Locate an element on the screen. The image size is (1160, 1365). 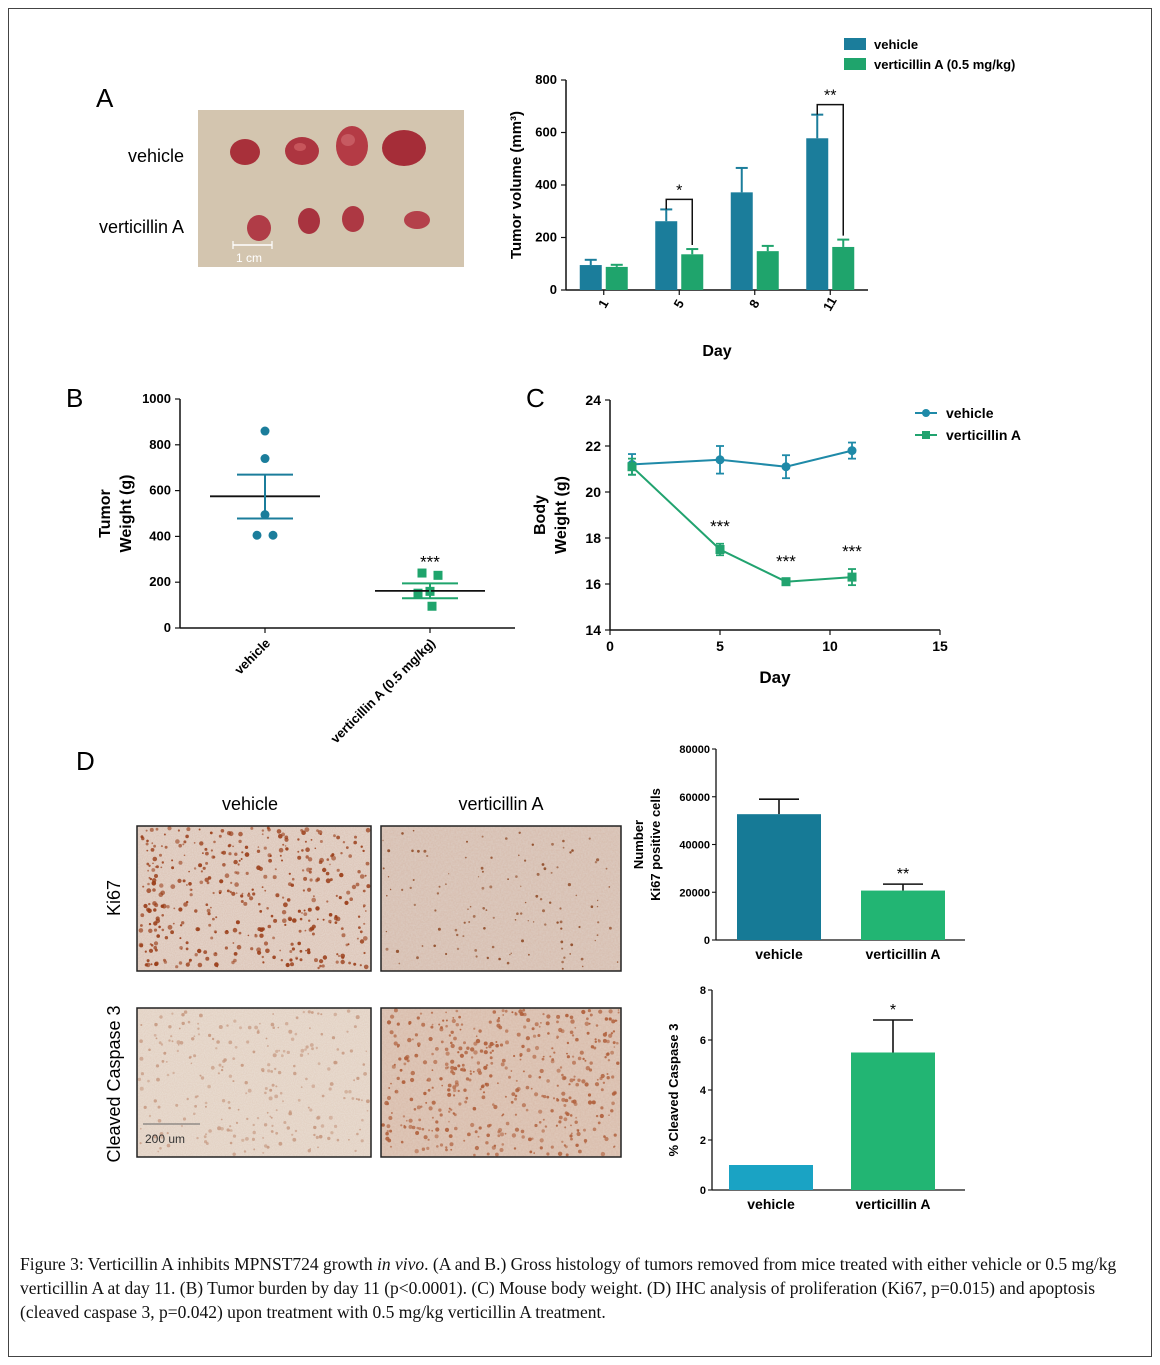
a-x-tick-label: 8 is located at coordinates (754, 304).